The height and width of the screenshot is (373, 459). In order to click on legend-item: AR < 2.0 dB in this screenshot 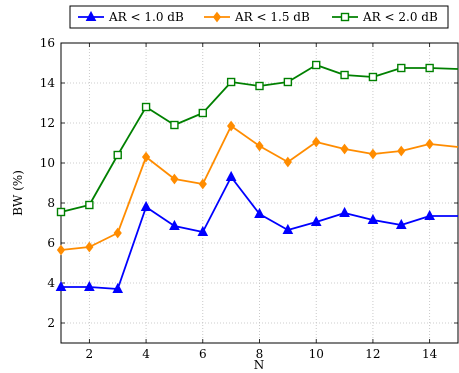, I will do `click(385, 17)`.